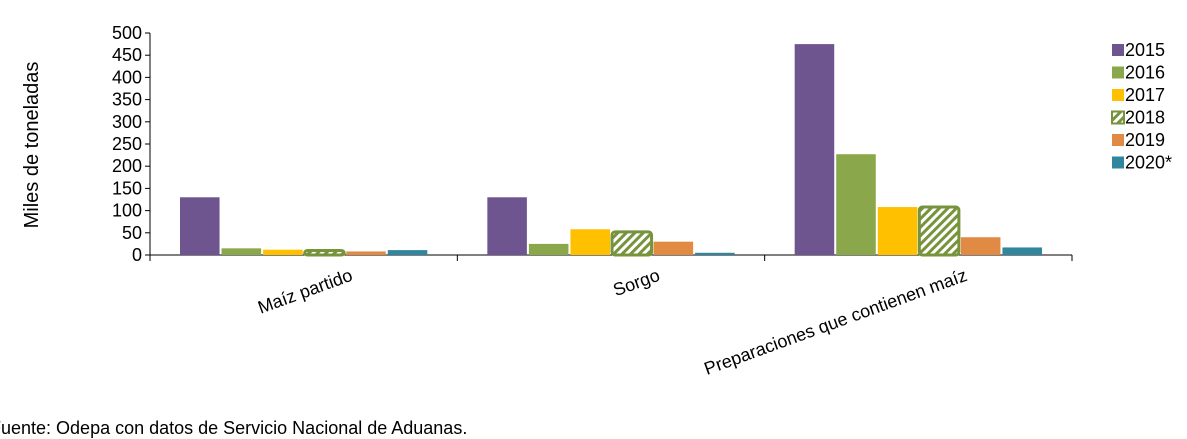  I want to click on legend-label: 2015, so click(1145, 50).